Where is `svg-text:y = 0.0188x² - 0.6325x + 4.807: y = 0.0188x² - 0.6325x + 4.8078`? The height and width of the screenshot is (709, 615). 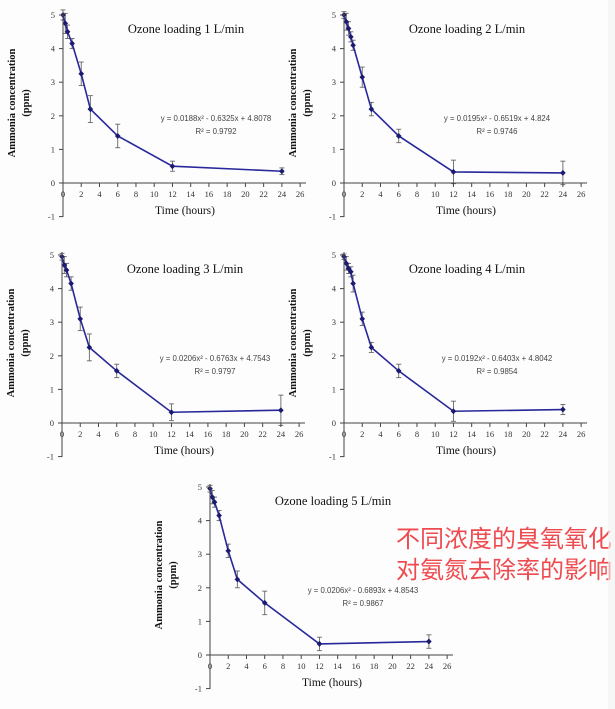
svg-text:y = 0.0188x² - 0.6325x + 4.807: y = 0.0188x² - 0.6325x + 4.8078 is located at coordinates (216, 118).